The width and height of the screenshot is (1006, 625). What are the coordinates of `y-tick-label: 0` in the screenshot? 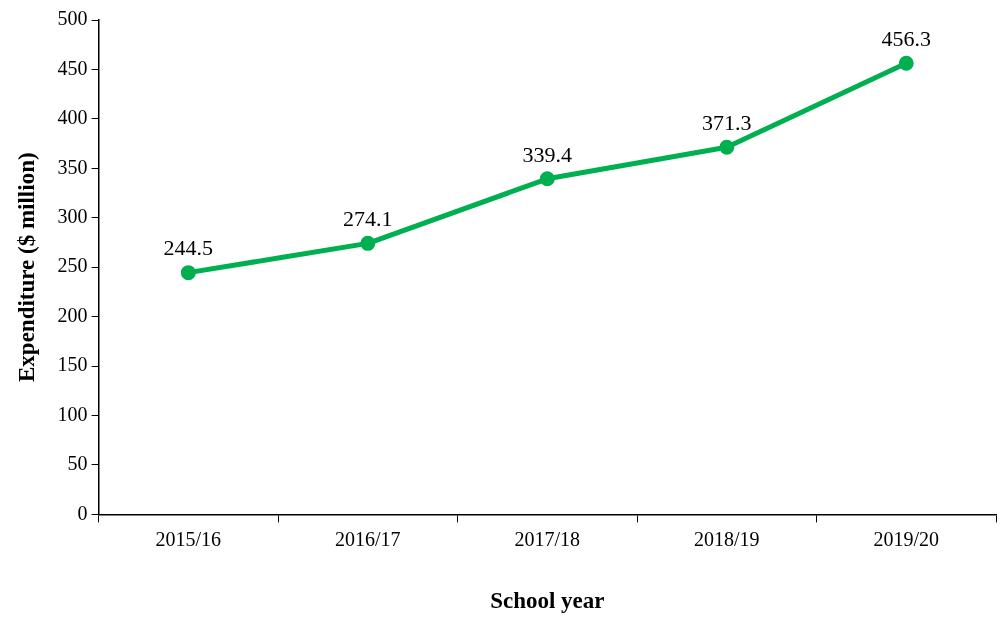 It's located at (82, 512).